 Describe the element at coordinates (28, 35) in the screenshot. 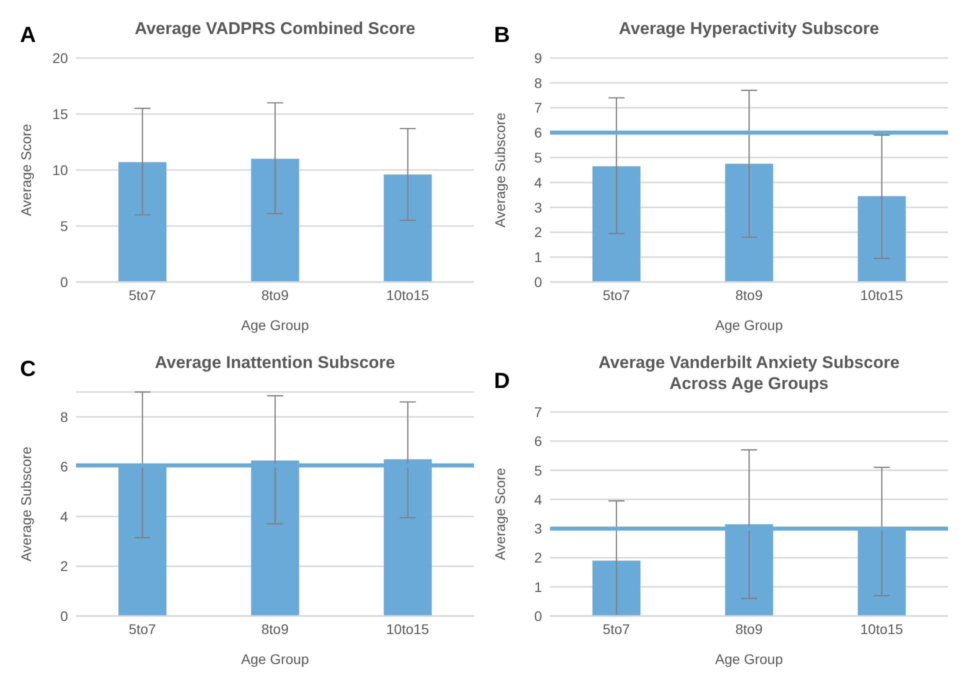

I see `text: A` at that location.